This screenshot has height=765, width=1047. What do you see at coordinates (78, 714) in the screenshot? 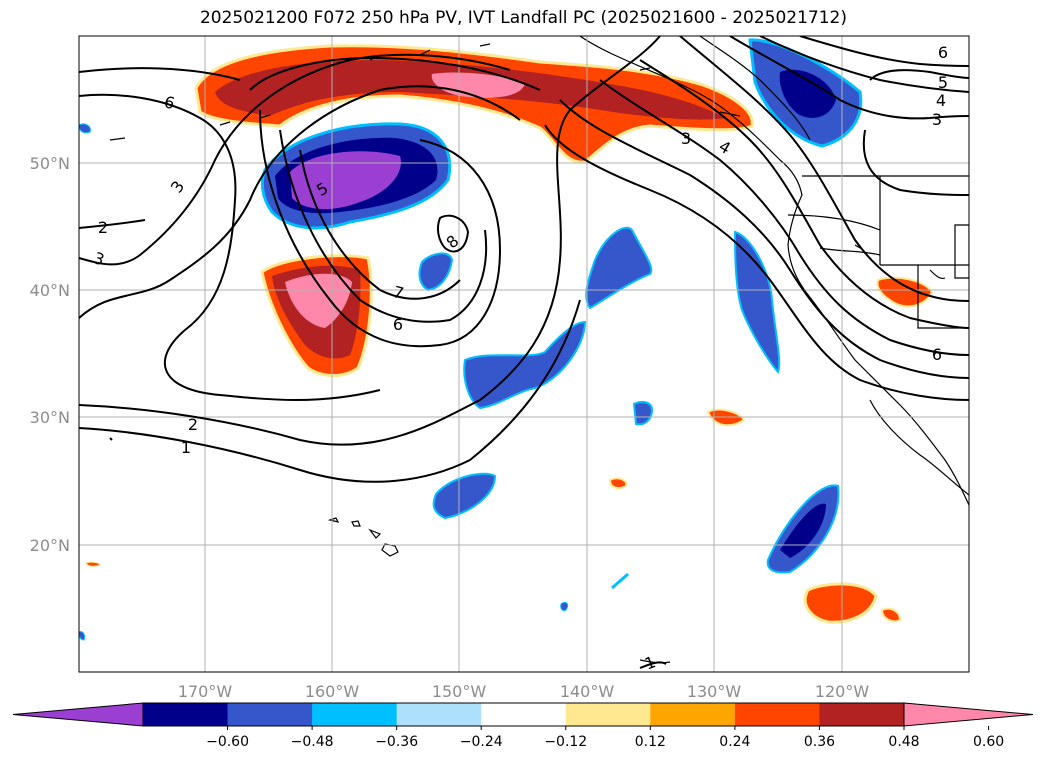
I see `colorbar-extend-low` at bounding box center [78, 714].